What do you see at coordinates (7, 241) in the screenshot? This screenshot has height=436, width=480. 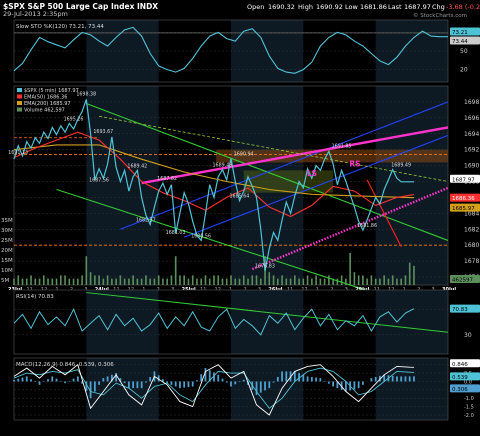 I see `volume-axis-label: 25M` at bounding box center [7, 241].